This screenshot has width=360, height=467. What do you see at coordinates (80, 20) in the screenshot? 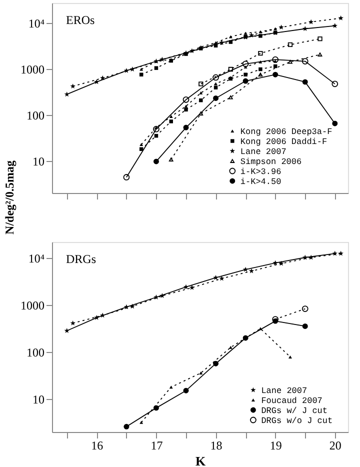
I see `annotation: EROs` at bounding box center [80, 20].